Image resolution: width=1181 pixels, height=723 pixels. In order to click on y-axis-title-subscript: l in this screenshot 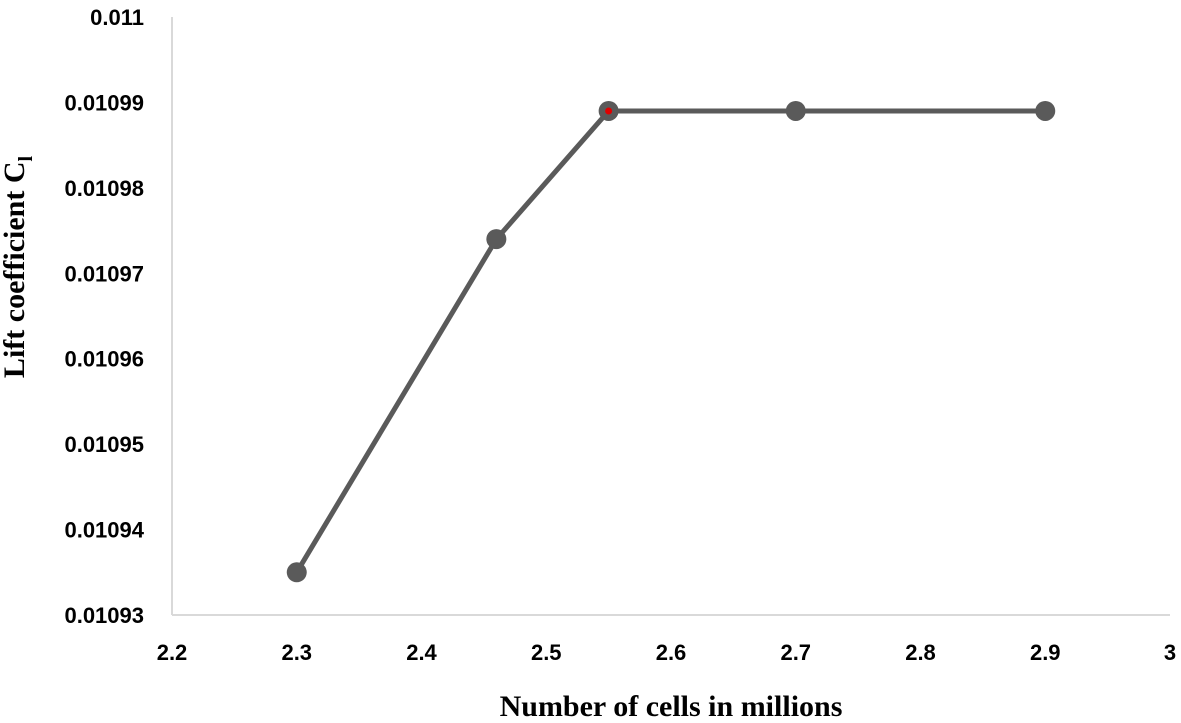, I will do `click(26, 158)`.